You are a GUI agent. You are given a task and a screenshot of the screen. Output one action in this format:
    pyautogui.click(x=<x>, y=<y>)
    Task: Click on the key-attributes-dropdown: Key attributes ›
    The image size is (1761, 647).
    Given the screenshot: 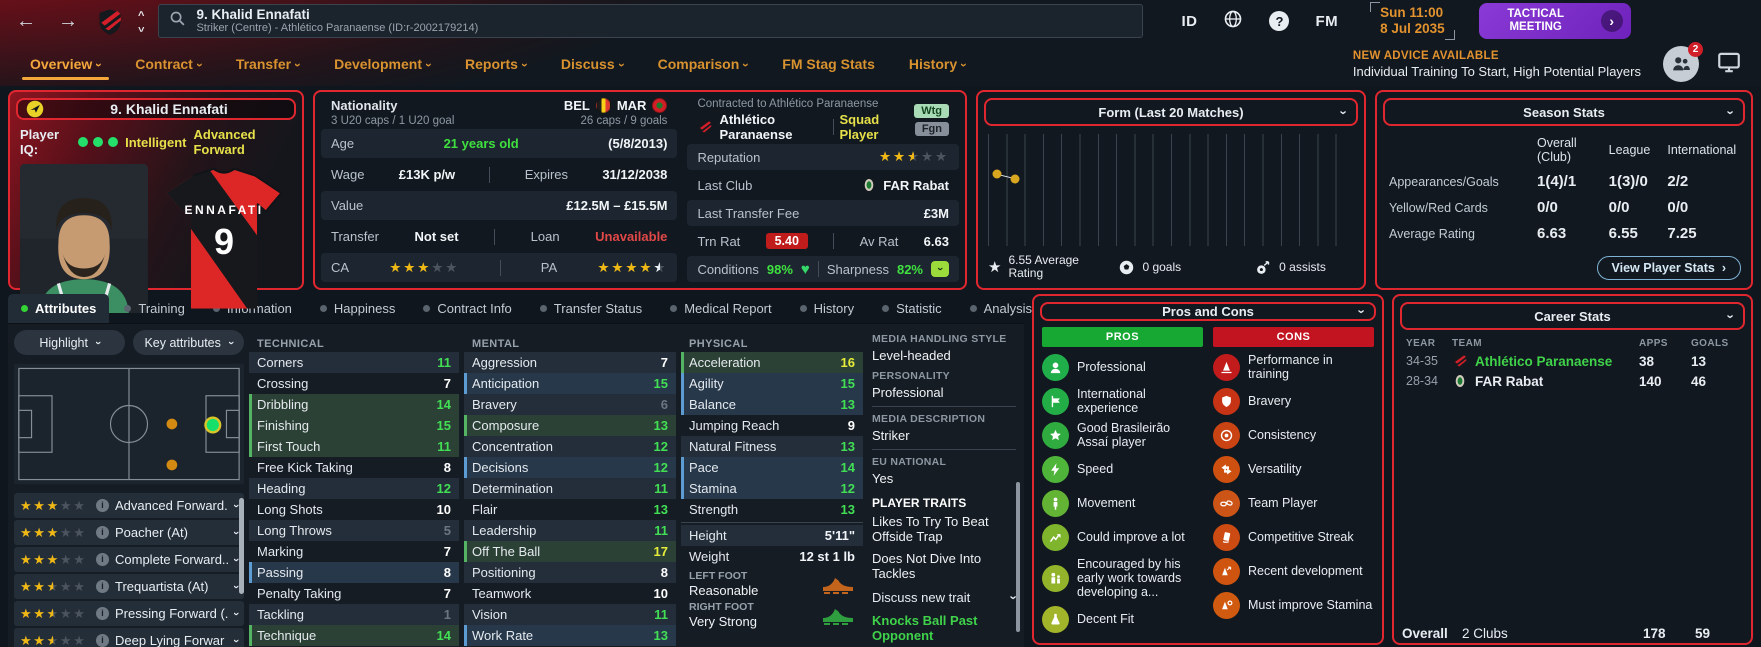 What is the action you would take?
    pyautogui.click(x=188, y=342)
    